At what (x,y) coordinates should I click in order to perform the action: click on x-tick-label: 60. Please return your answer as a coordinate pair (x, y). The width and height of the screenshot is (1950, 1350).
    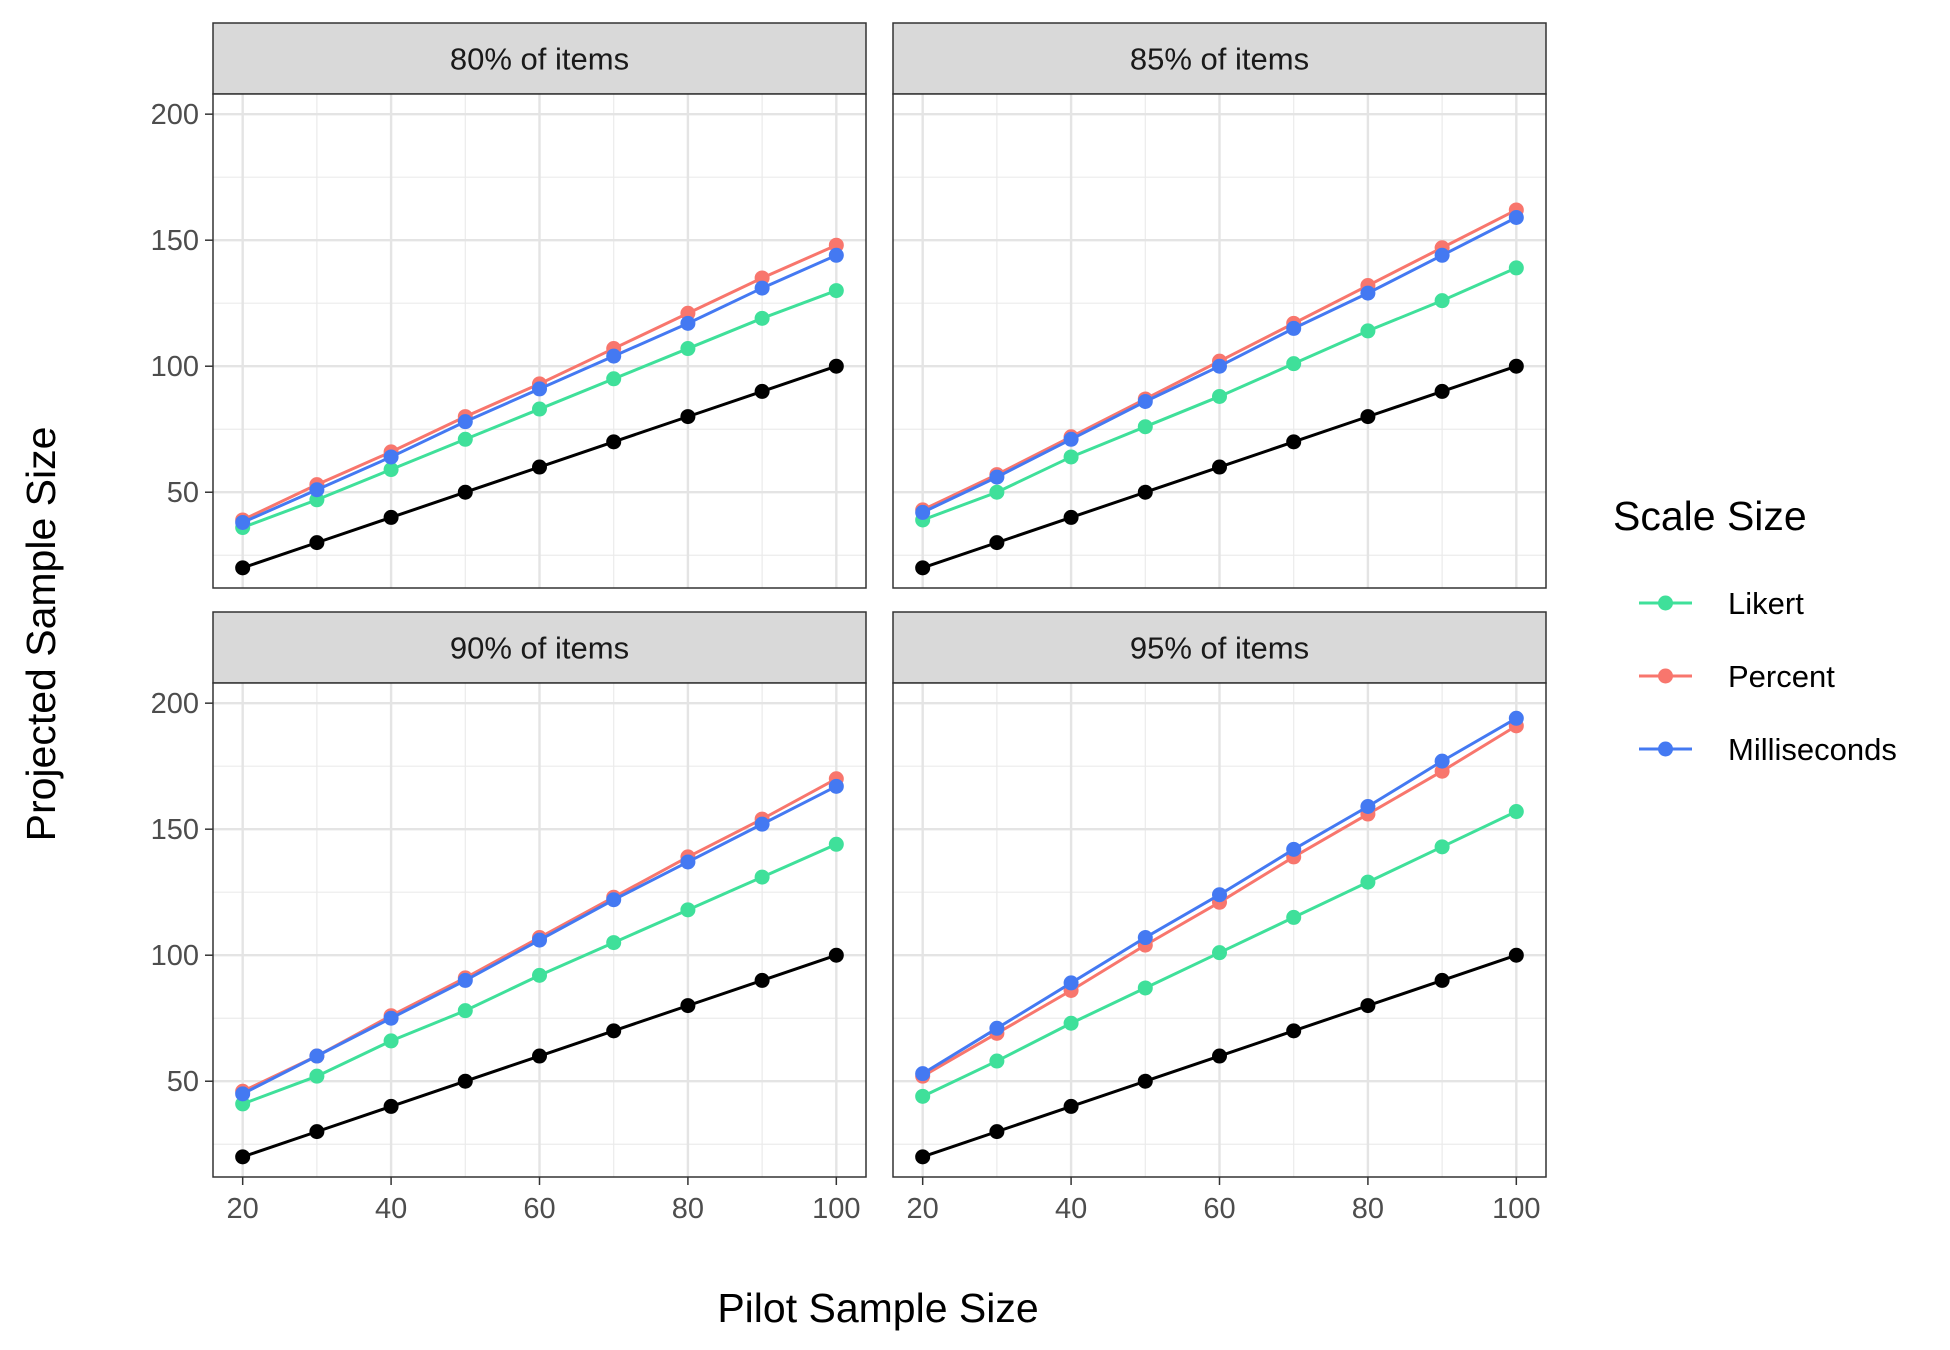
    Looking at the image, I should click on (1219, 1209).